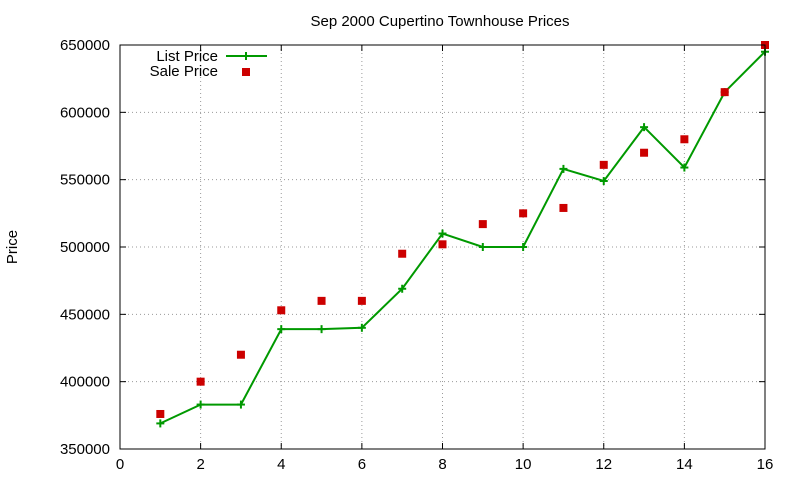  I want to click on y-axis-label: Price, so click(12, 247).